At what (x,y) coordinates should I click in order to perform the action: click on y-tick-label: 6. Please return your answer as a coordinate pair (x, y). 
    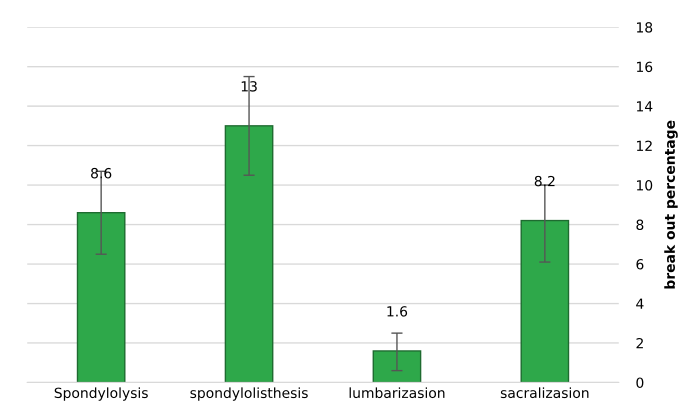
    Looking at the image, I should click on (640, 264).